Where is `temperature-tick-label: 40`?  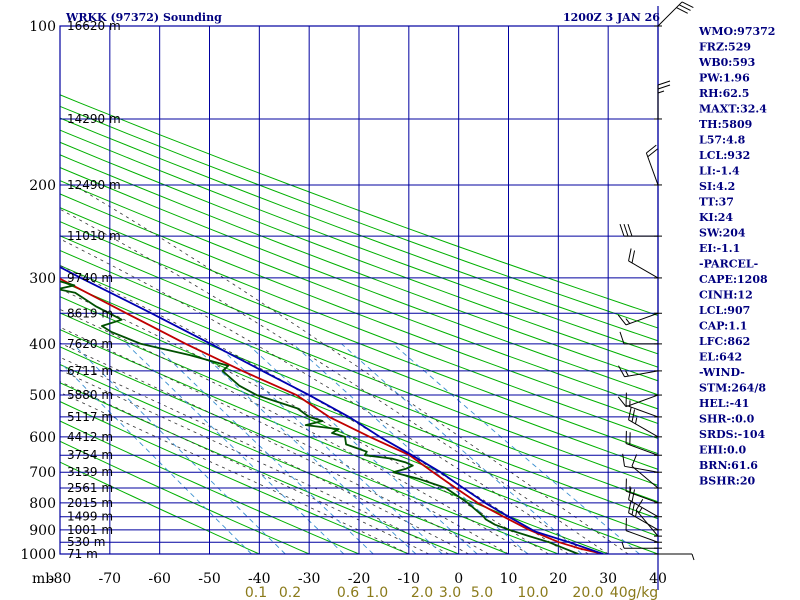 temperature-tick-label: 40 is located at coordinates (658, 579).